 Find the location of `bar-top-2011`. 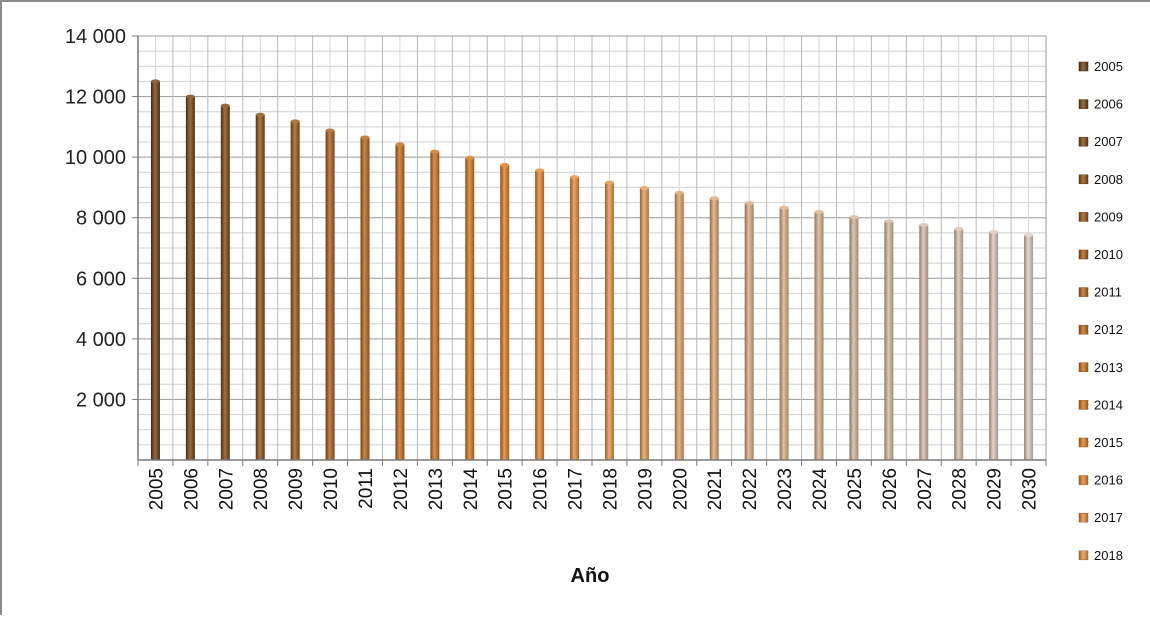

bar-top-2011 is located at coordinates (365, 137).